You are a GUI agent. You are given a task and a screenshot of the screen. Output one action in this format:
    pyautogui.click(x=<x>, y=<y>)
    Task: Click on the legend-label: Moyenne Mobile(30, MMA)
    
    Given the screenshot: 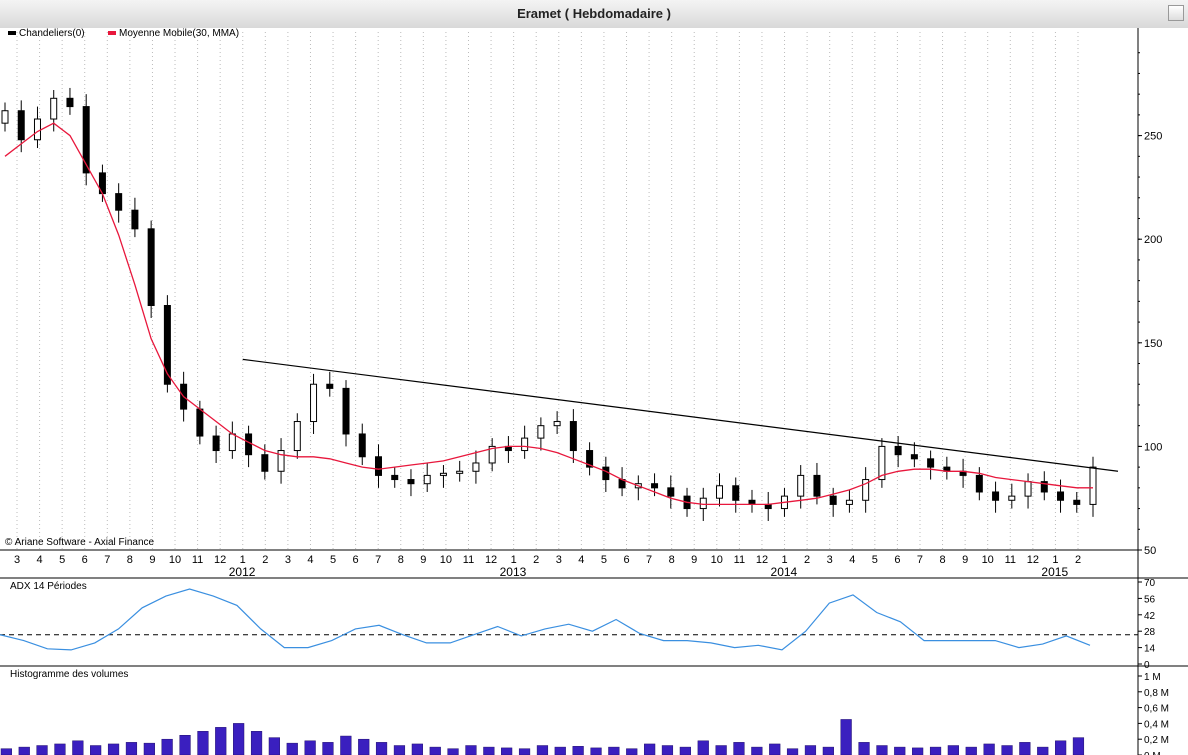 What is the action you would take?
    pyautogui.click(x=179, y=33)
    